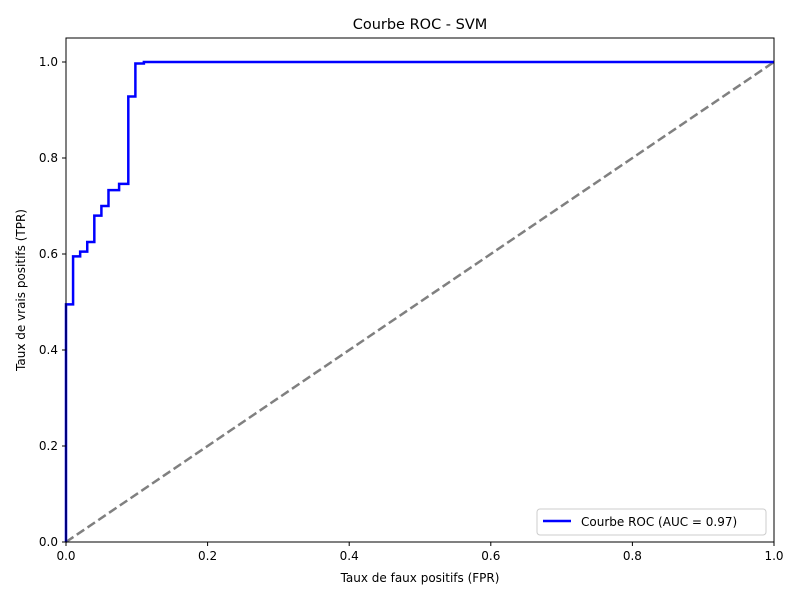 This screenshot has height=600, width=800. Describe the element at coordinates (21, 290) in the screenshot. I see `y-axis-label: Taux de vrais positifs (TPR)` at that location.